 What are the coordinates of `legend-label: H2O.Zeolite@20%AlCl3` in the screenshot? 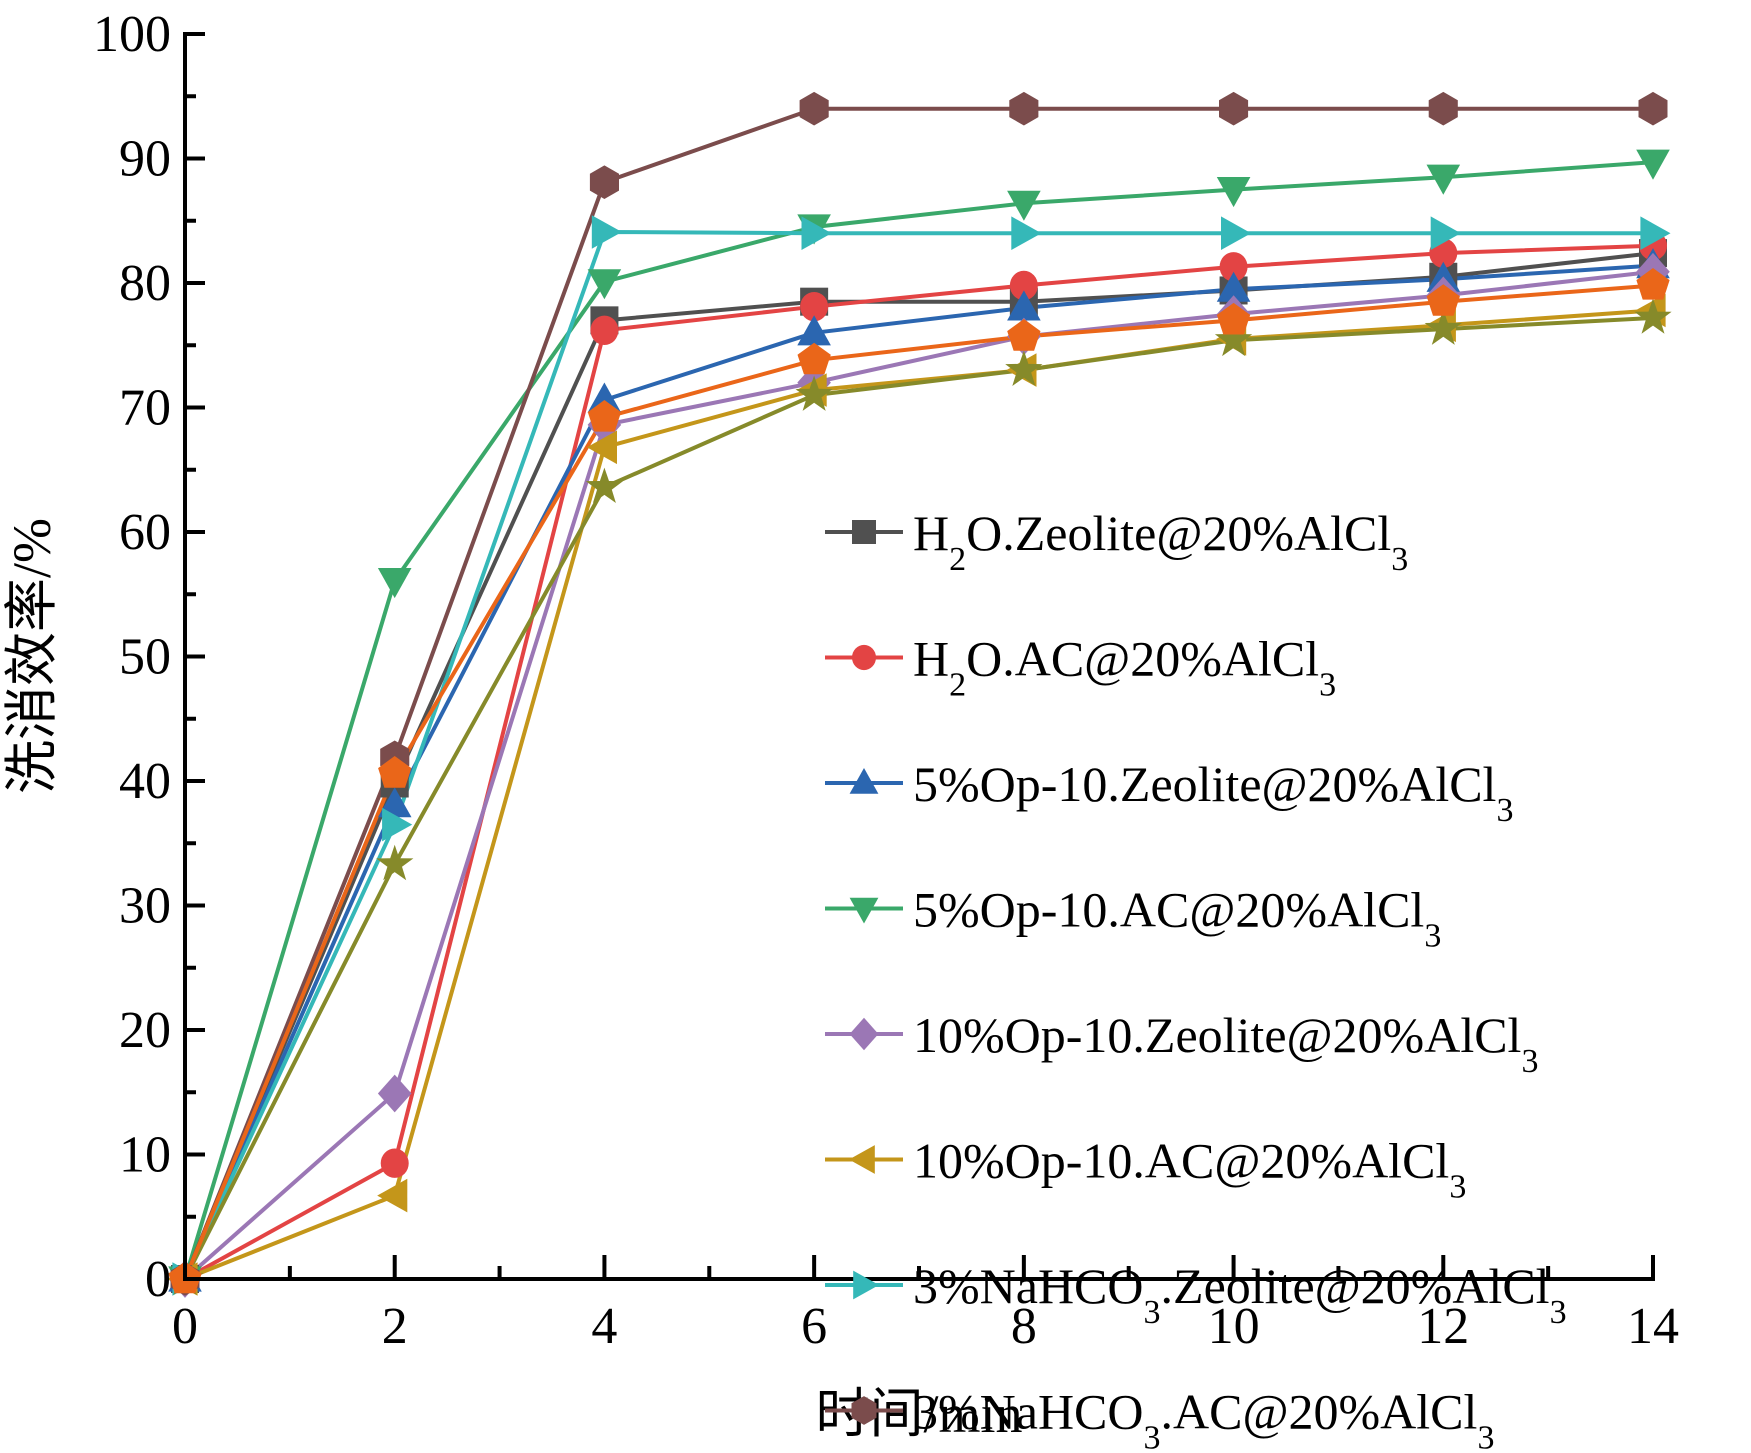 It's located at (1160, 541).